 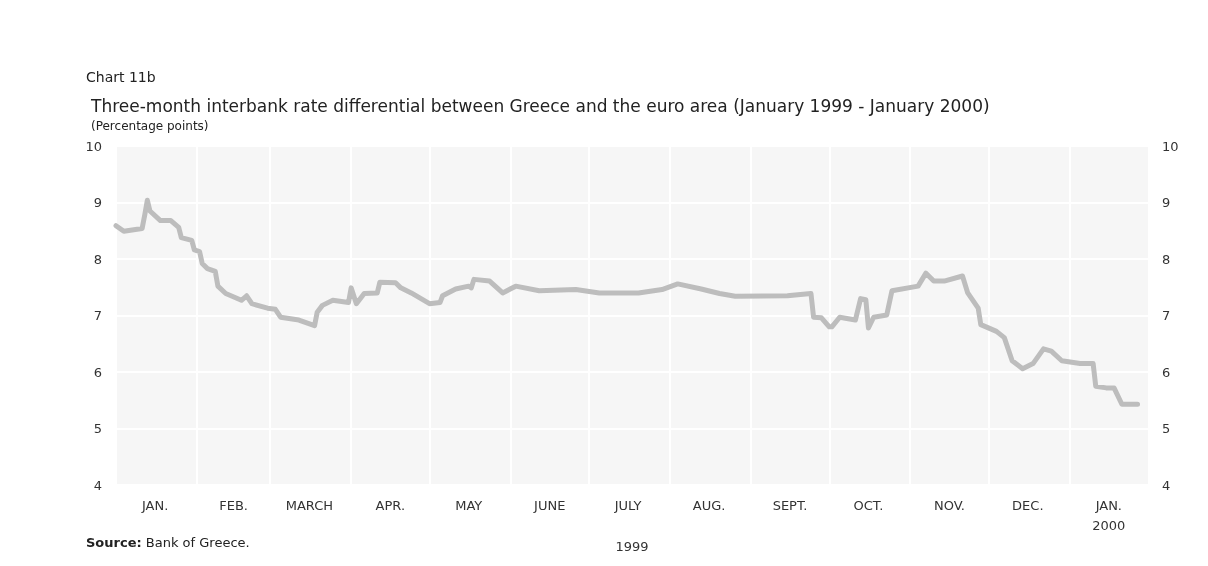 I want to click on x-tick-label: MARCH, so click(x=309, y=505).